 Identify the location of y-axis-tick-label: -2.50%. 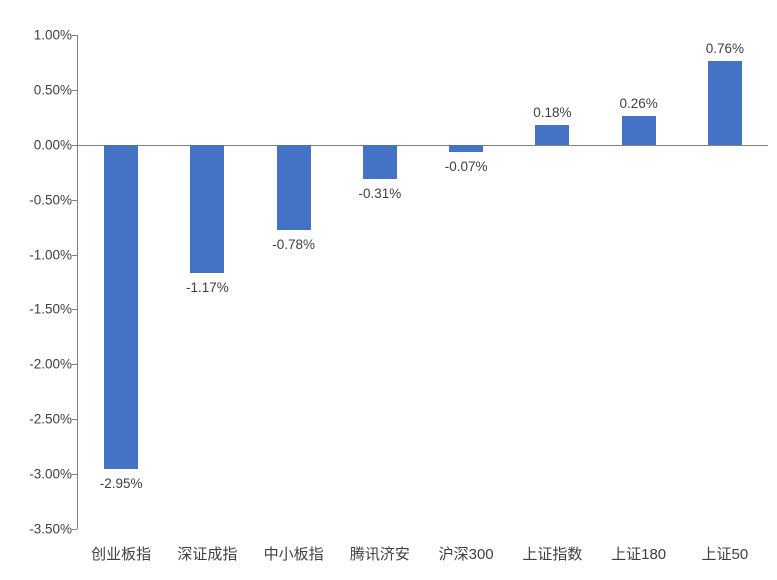
(50, 419).